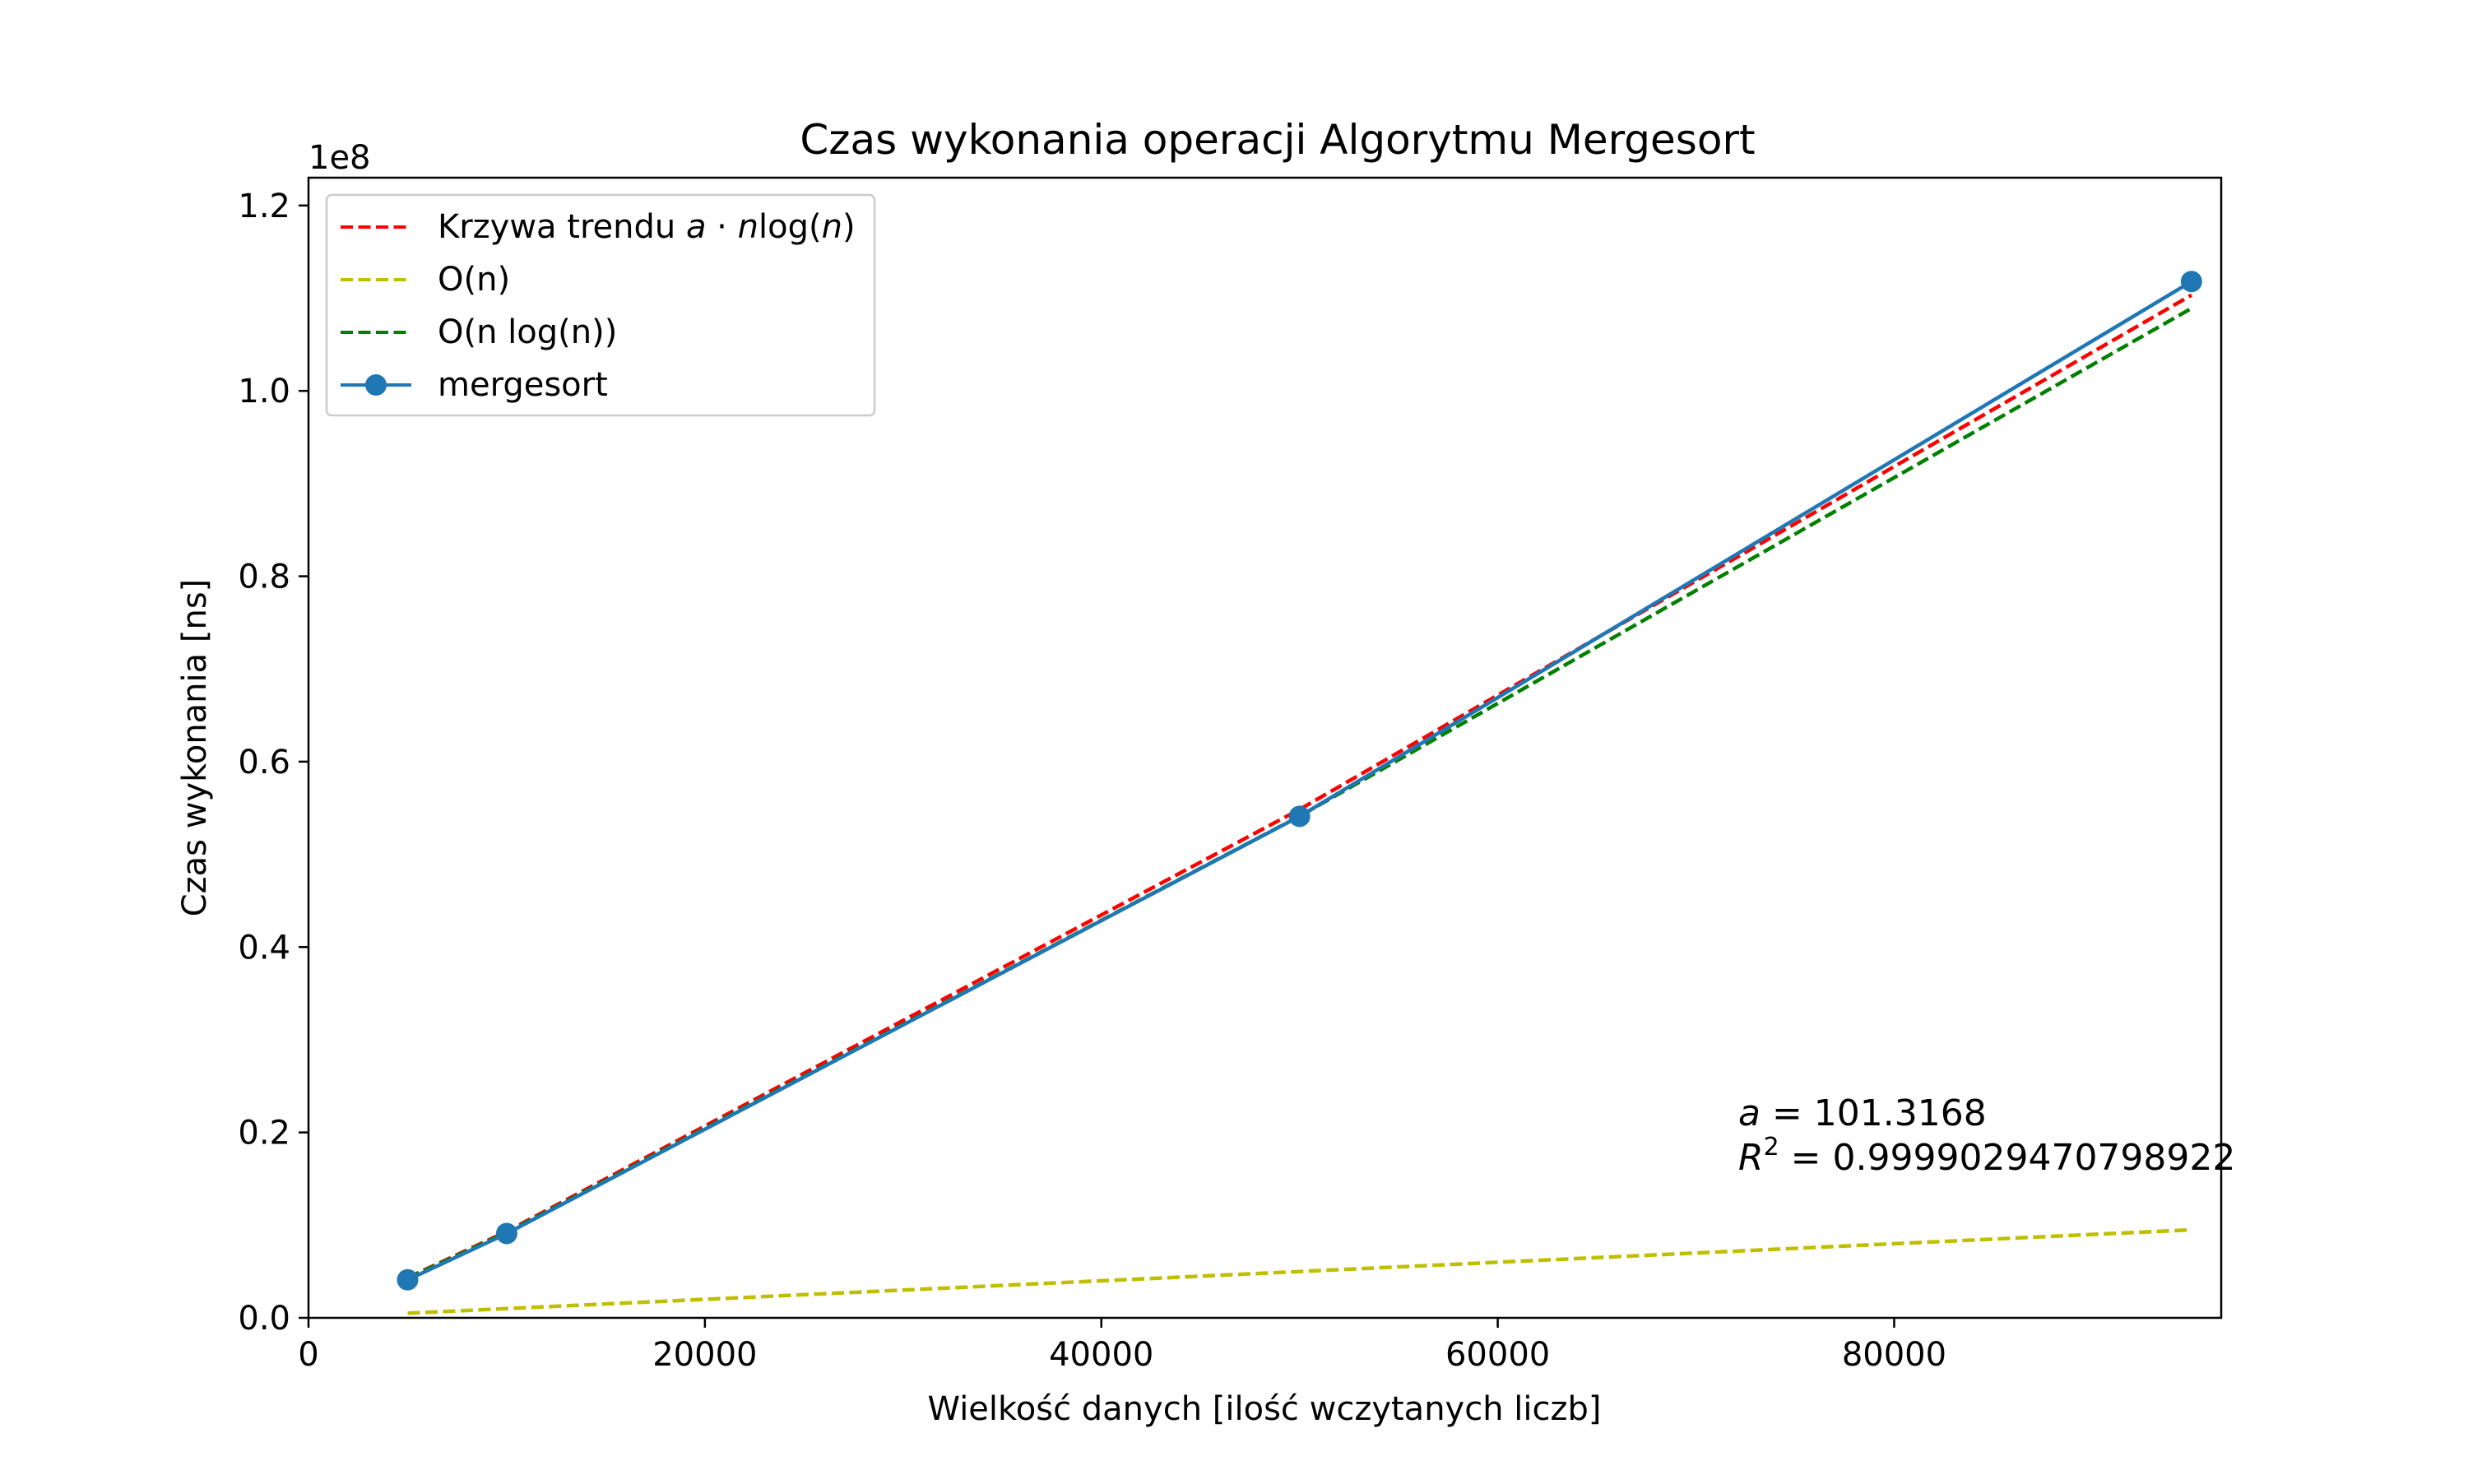  I want to click on legend-label-onlogn: O(n log(n)), so click(527, 332).